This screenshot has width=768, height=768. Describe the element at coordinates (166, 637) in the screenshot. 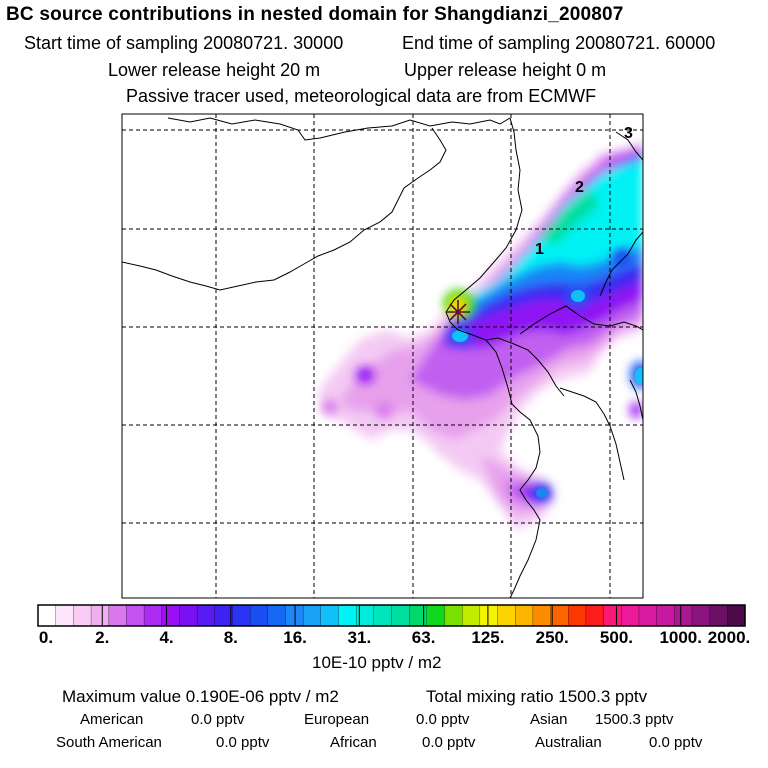

I see `colorbar-tick-label: 4.` at that location.